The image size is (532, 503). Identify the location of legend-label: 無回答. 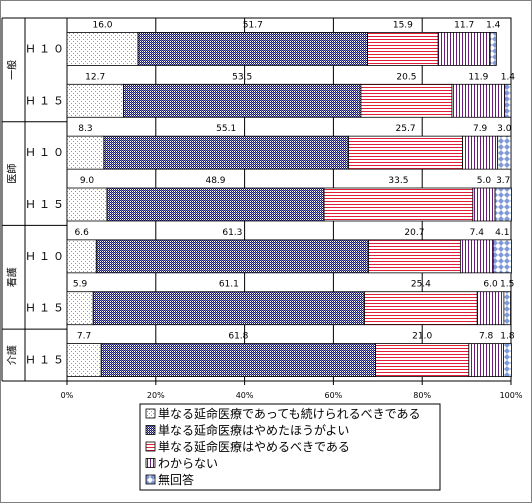
(176, 479).